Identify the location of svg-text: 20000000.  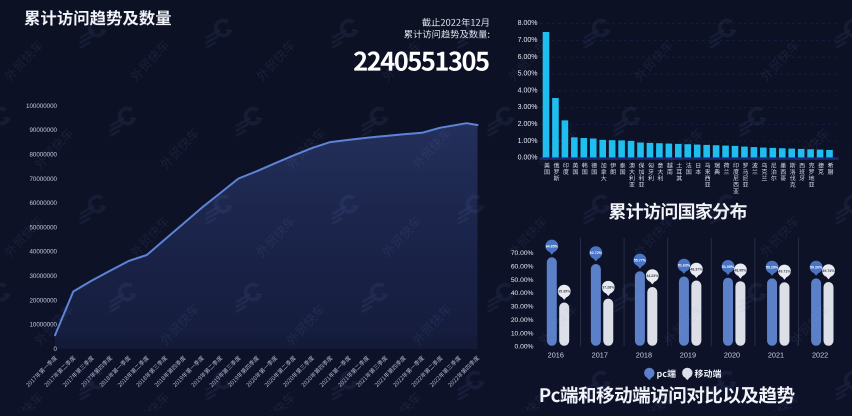
(43, 300).